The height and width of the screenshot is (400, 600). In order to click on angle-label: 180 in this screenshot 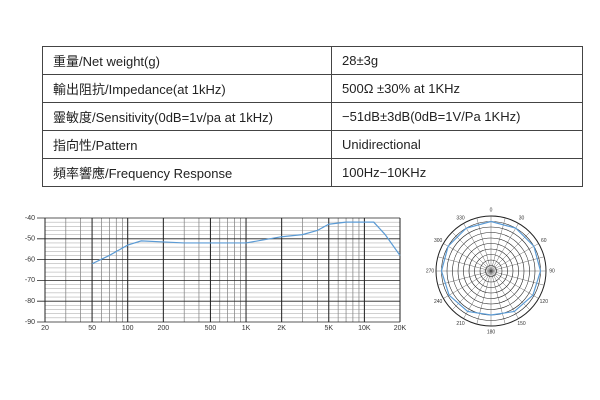, I will do `click(491, 332)`.